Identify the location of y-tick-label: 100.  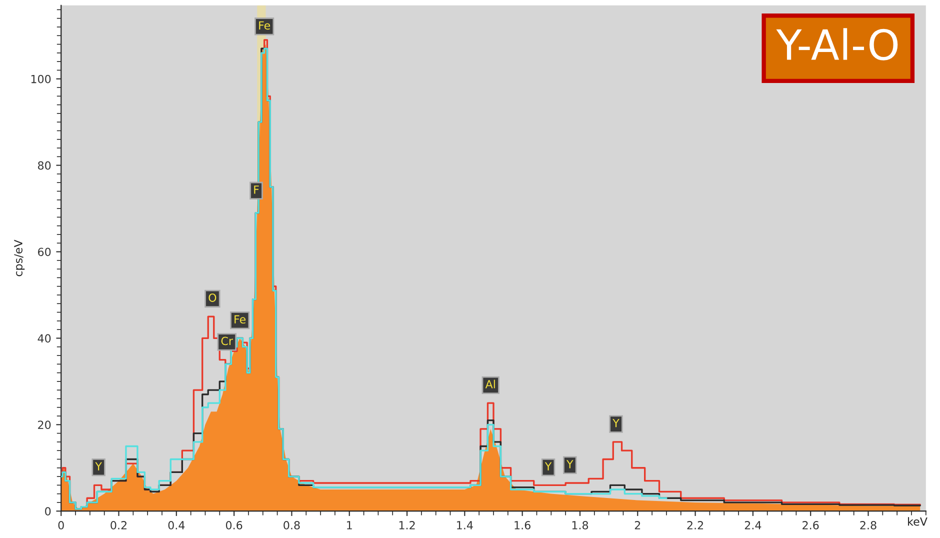
(41, 79).